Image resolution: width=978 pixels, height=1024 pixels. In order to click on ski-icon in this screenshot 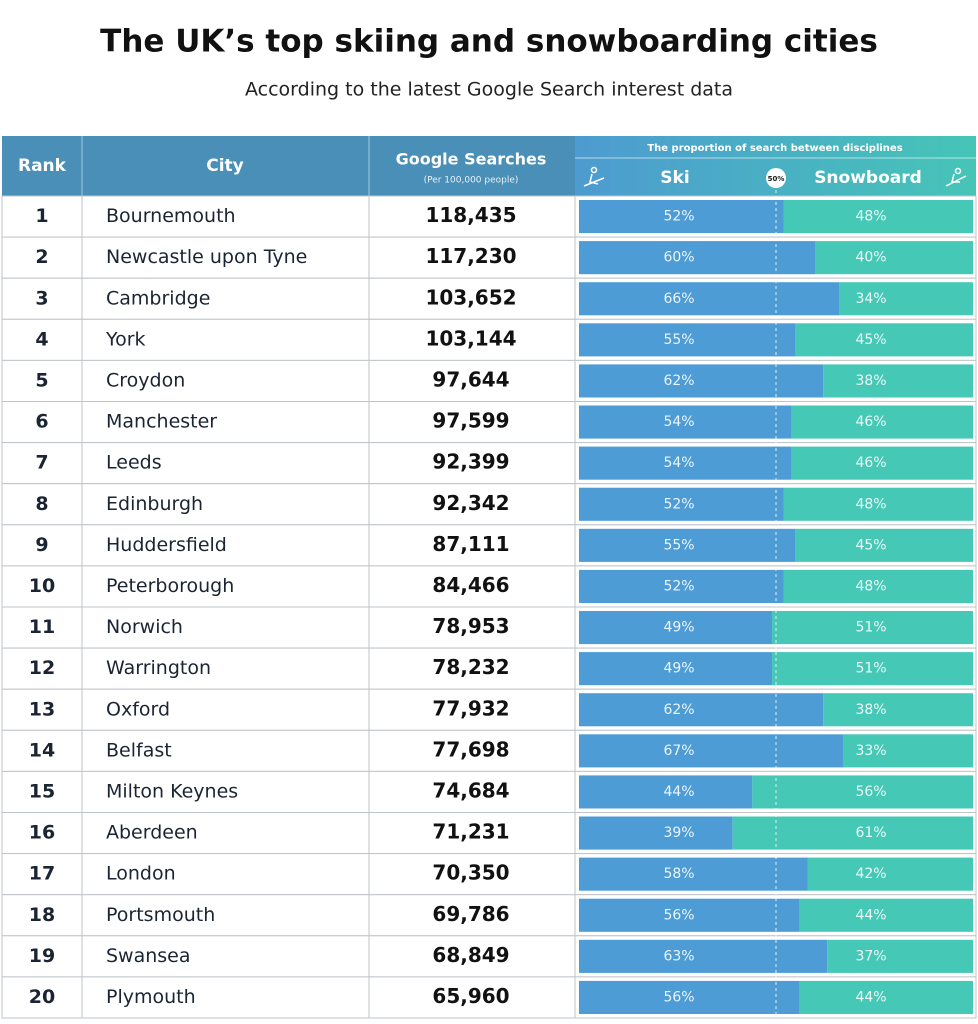, I will do `click(594, 176)`.